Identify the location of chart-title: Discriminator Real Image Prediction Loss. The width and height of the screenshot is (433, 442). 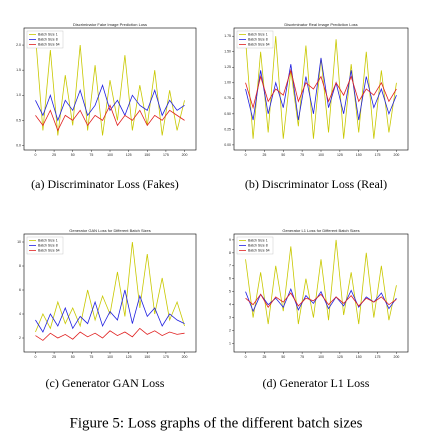
(320, 24).